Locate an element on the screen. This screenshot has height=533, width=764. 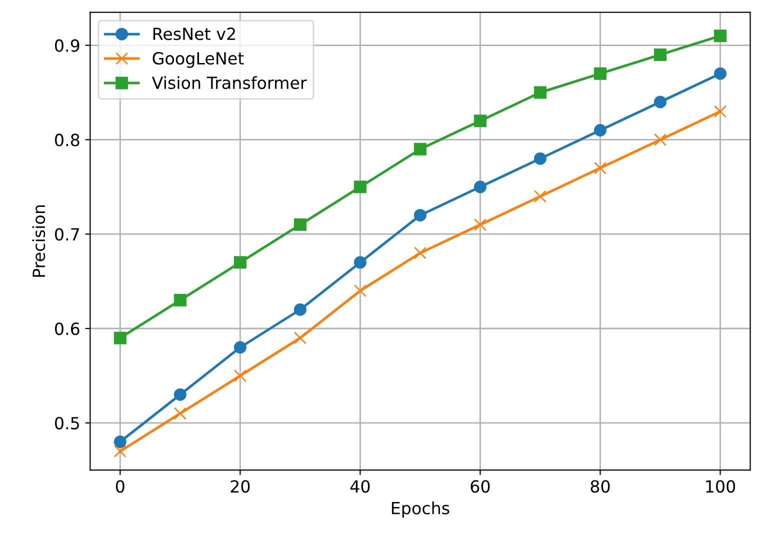
y-tick-label: 0.9 is located at coordinates (67, 45).